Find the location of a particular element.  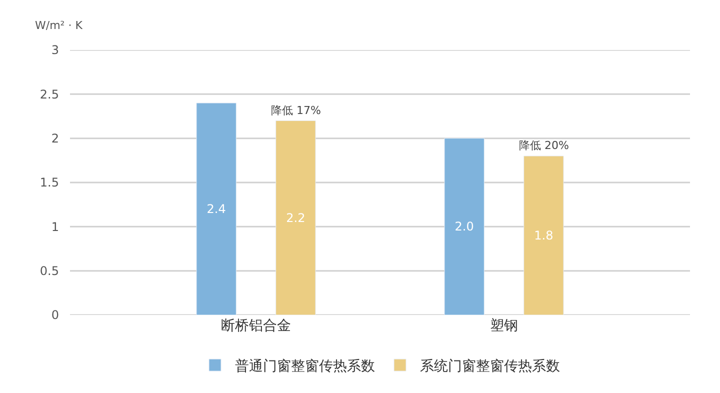

legend-label: 普通门窗整窗传热系数 is located at coordinates (305, 366).